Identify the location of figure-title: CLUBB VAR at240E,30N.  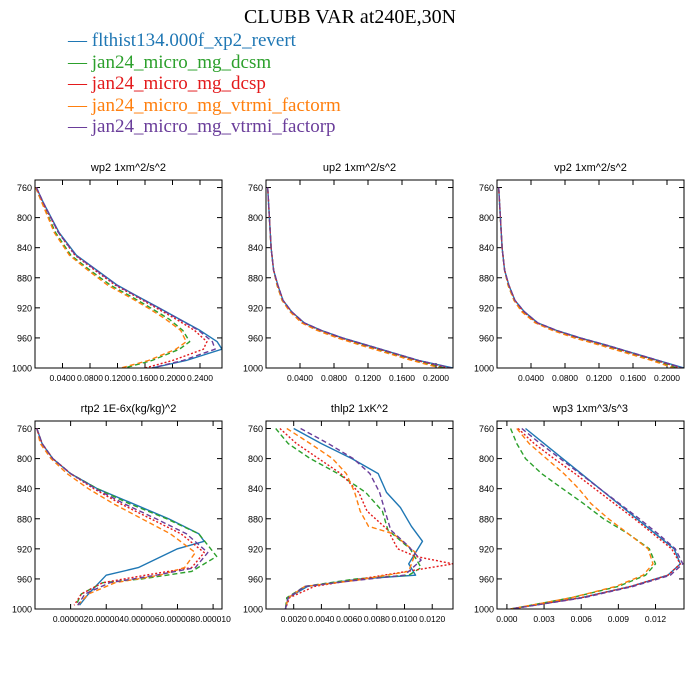
(350, 17).